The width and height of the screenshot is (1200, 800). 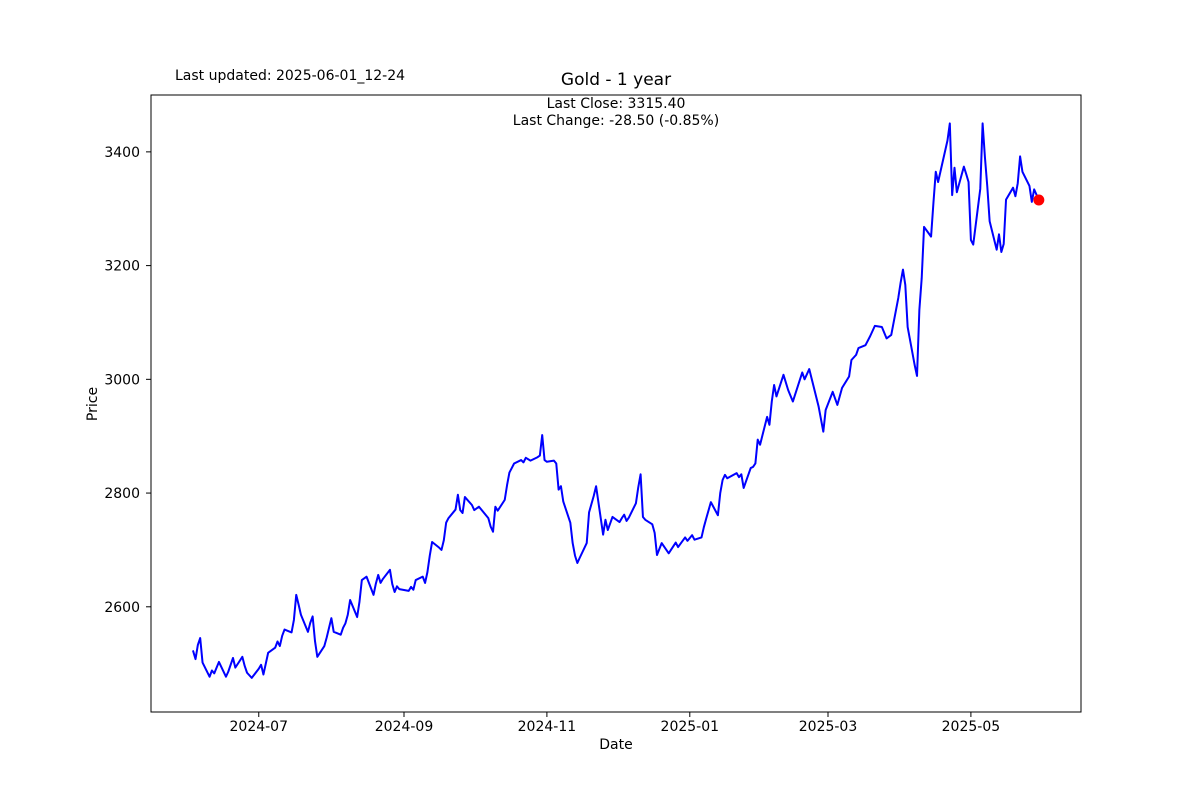 I want to click on x-axis-label: Date, so click(x=616, y=745).